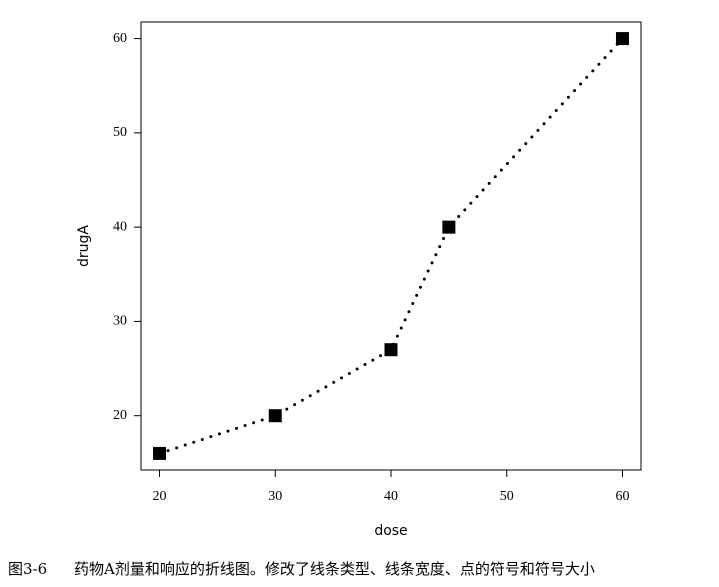  What do you see at coordinates (391, 496) in the screenshot?
I see `x-tick-label: 40` at bounding box center [391, 496].